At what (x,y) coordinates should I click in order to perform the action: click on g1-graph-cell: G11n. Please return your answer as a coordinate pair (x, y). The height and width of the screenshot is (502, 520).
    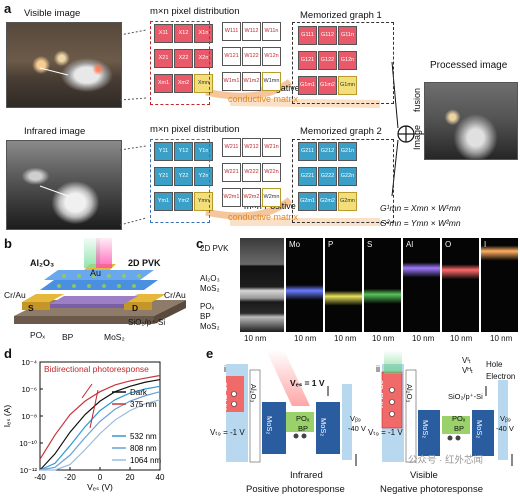
    Looking at the image, I should click on (347, 35).